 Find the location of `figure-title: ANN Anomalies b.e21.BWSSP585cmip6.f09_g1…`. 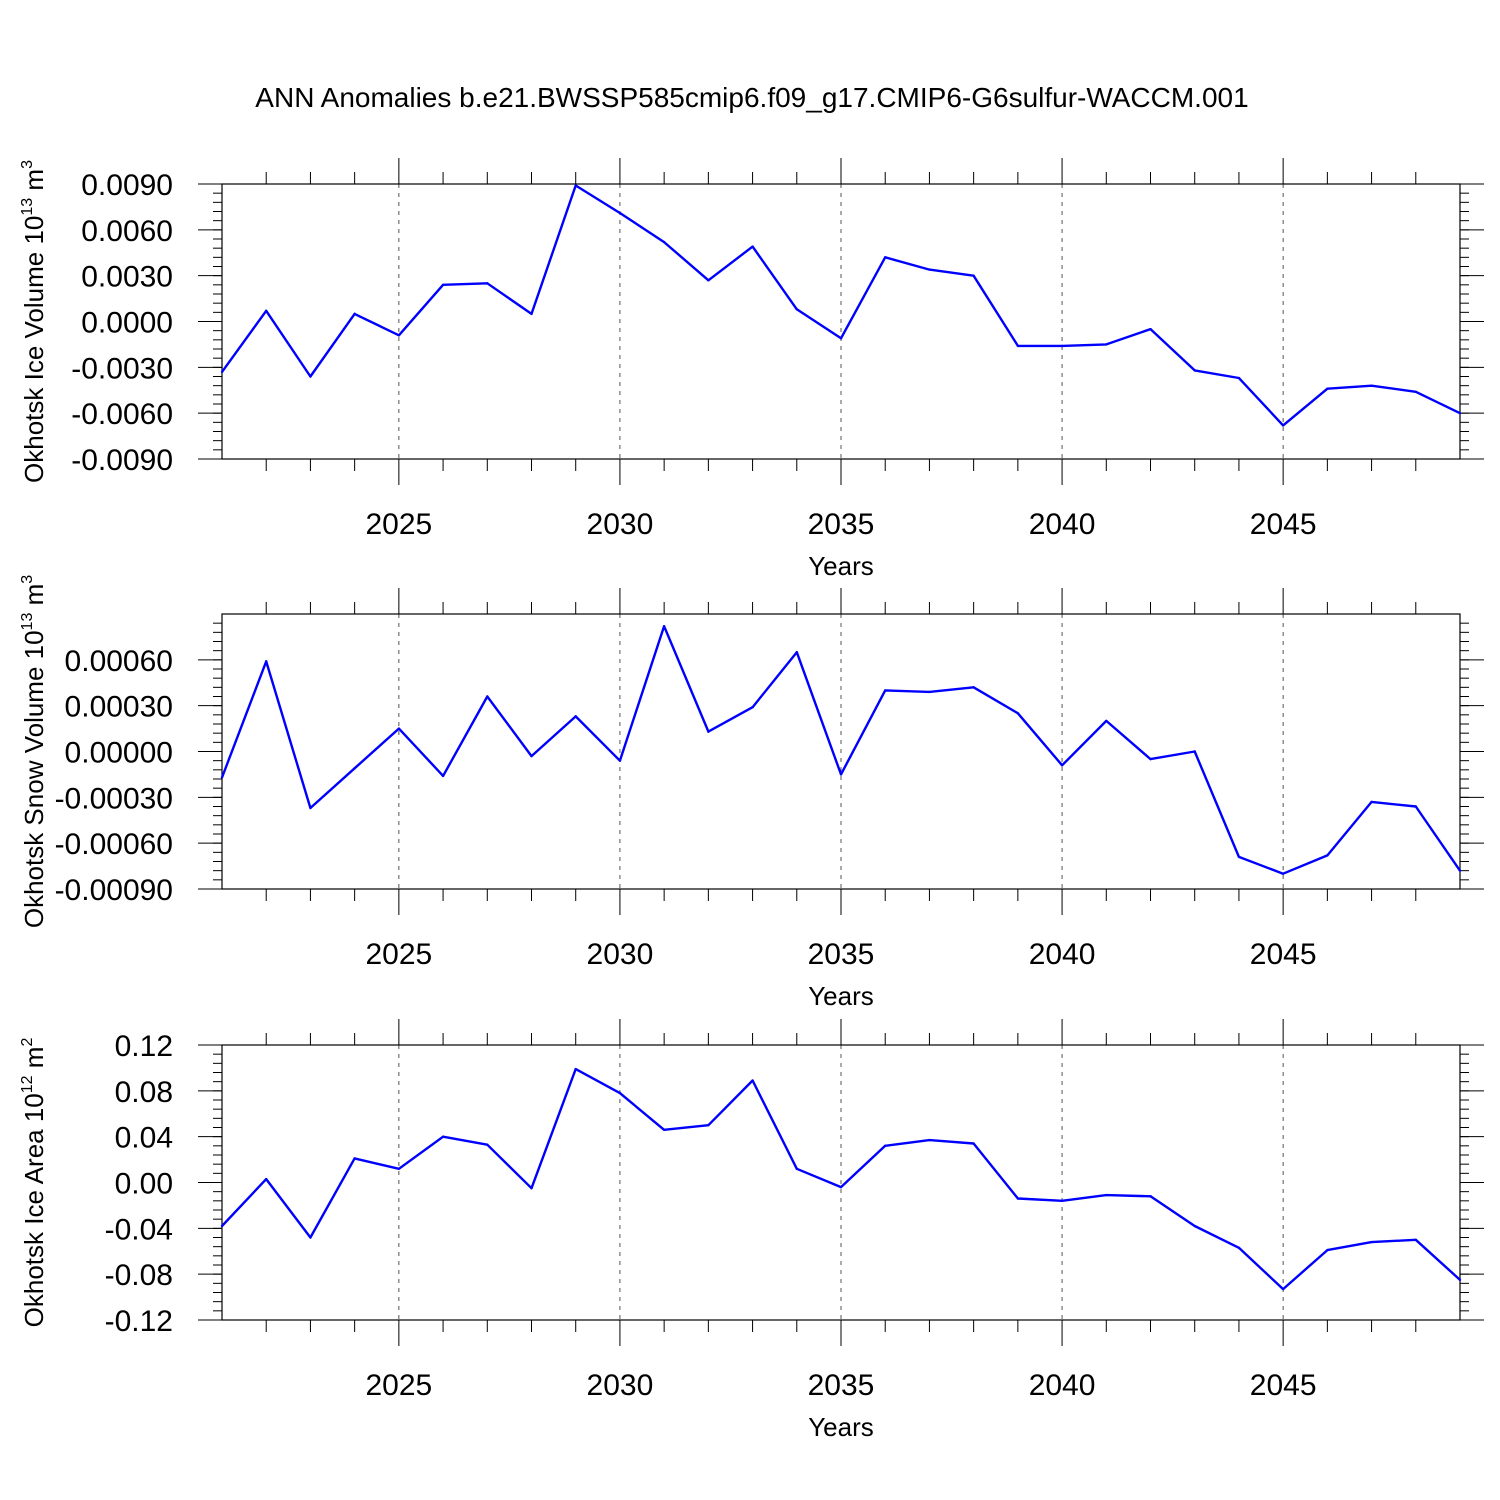

figure-title: ANN Anomalies b.e21.BWSSP585cmip6.f09_g1… is located at coordinates (751, 97).